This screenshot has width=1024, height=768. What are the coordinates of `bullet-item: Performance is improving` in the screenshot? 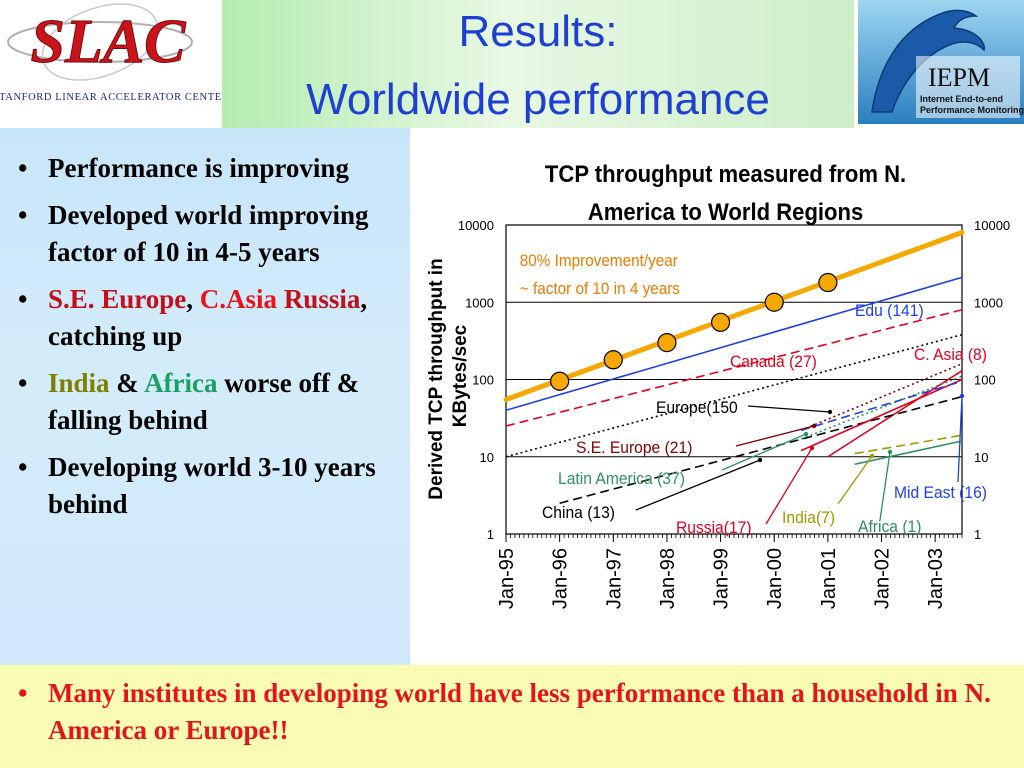 It's located at (222, 168).